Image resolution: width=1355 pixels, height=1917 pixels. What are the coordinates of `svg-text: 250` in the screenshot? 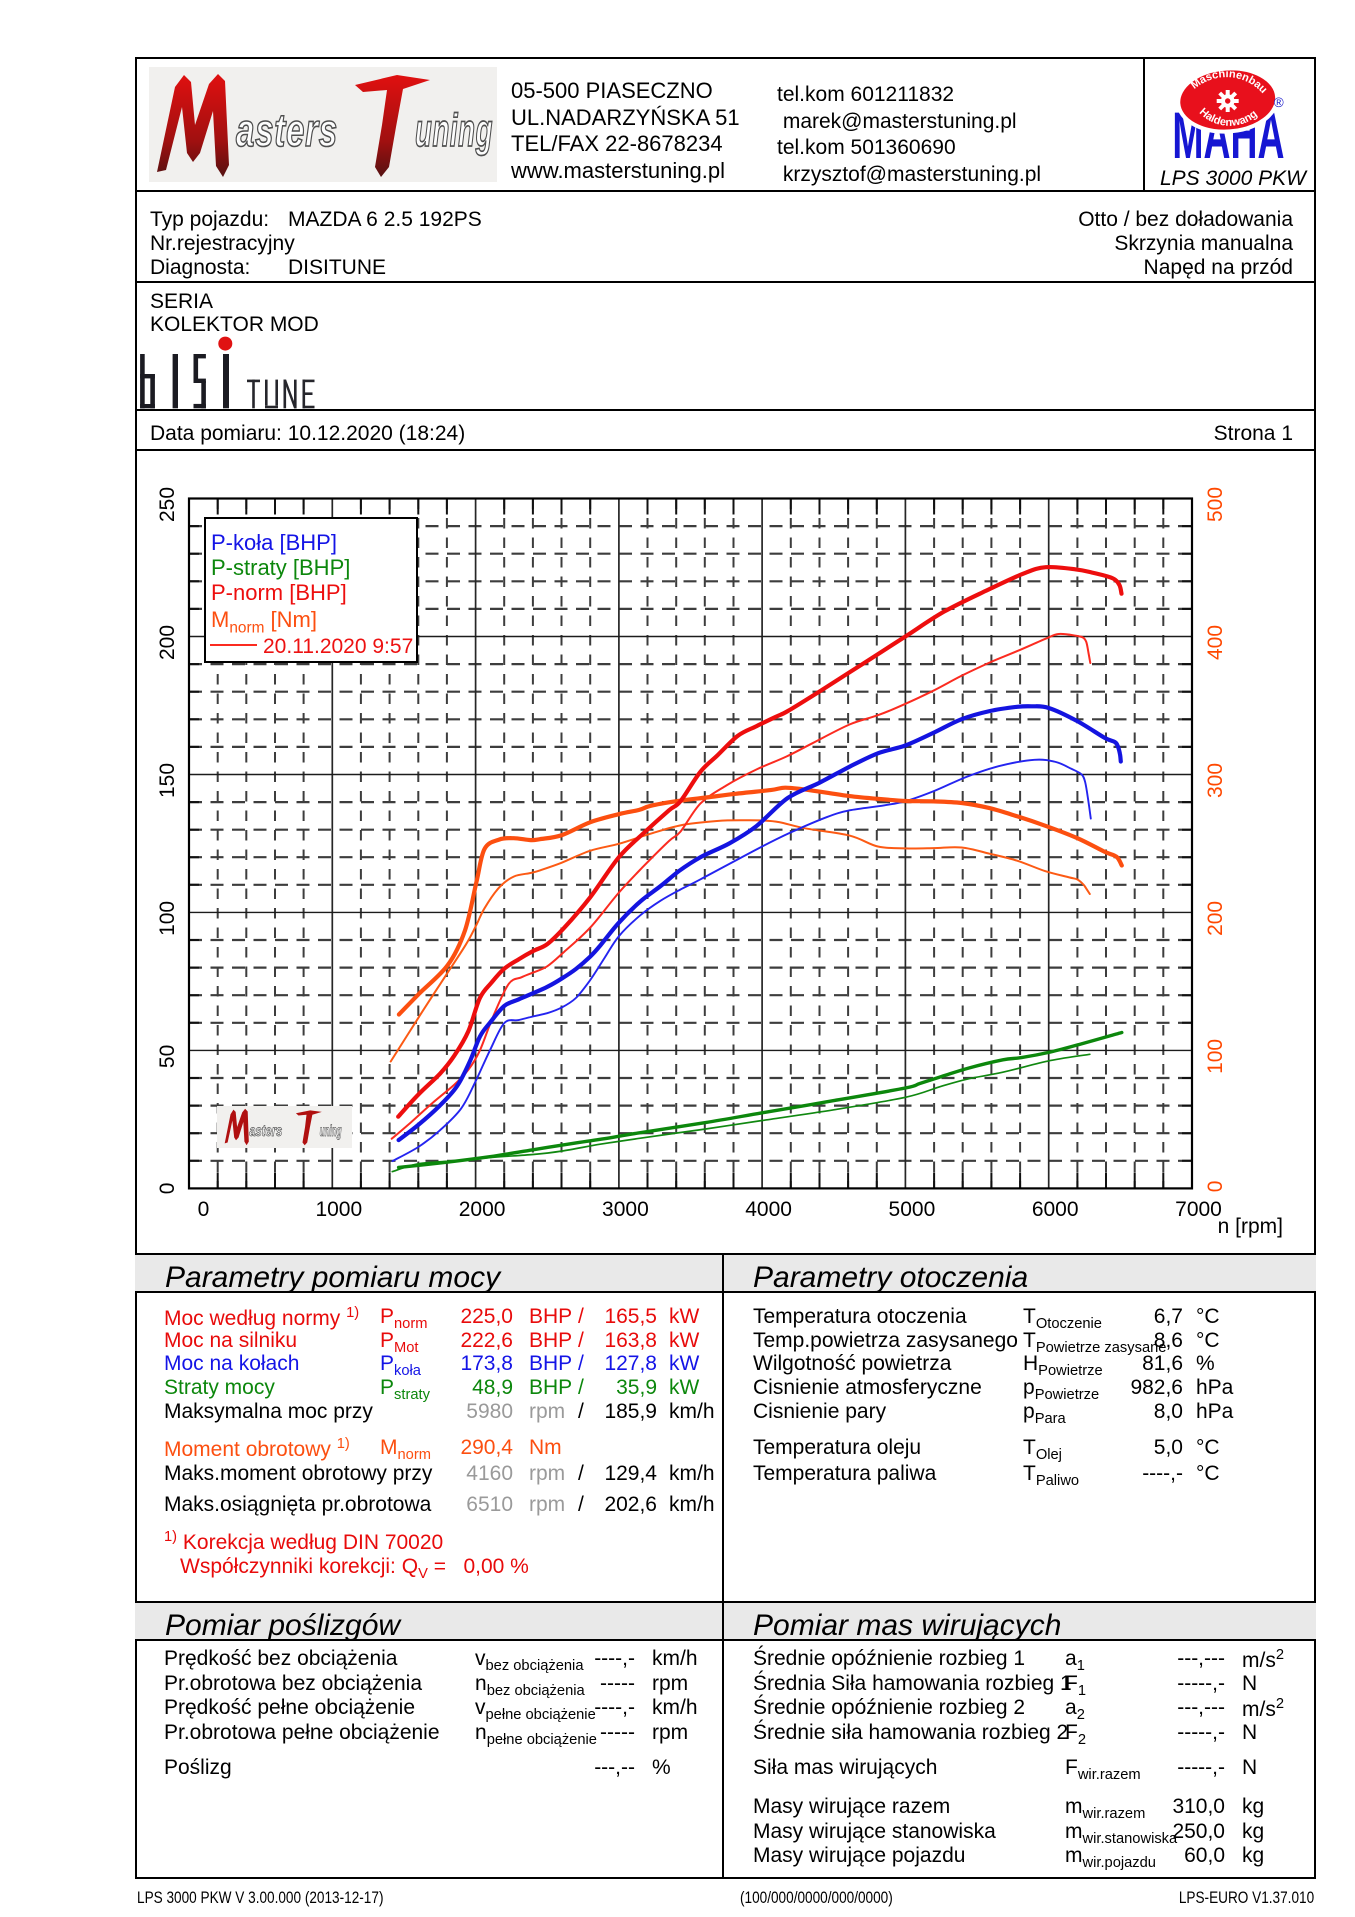 It's located at (167, 504).